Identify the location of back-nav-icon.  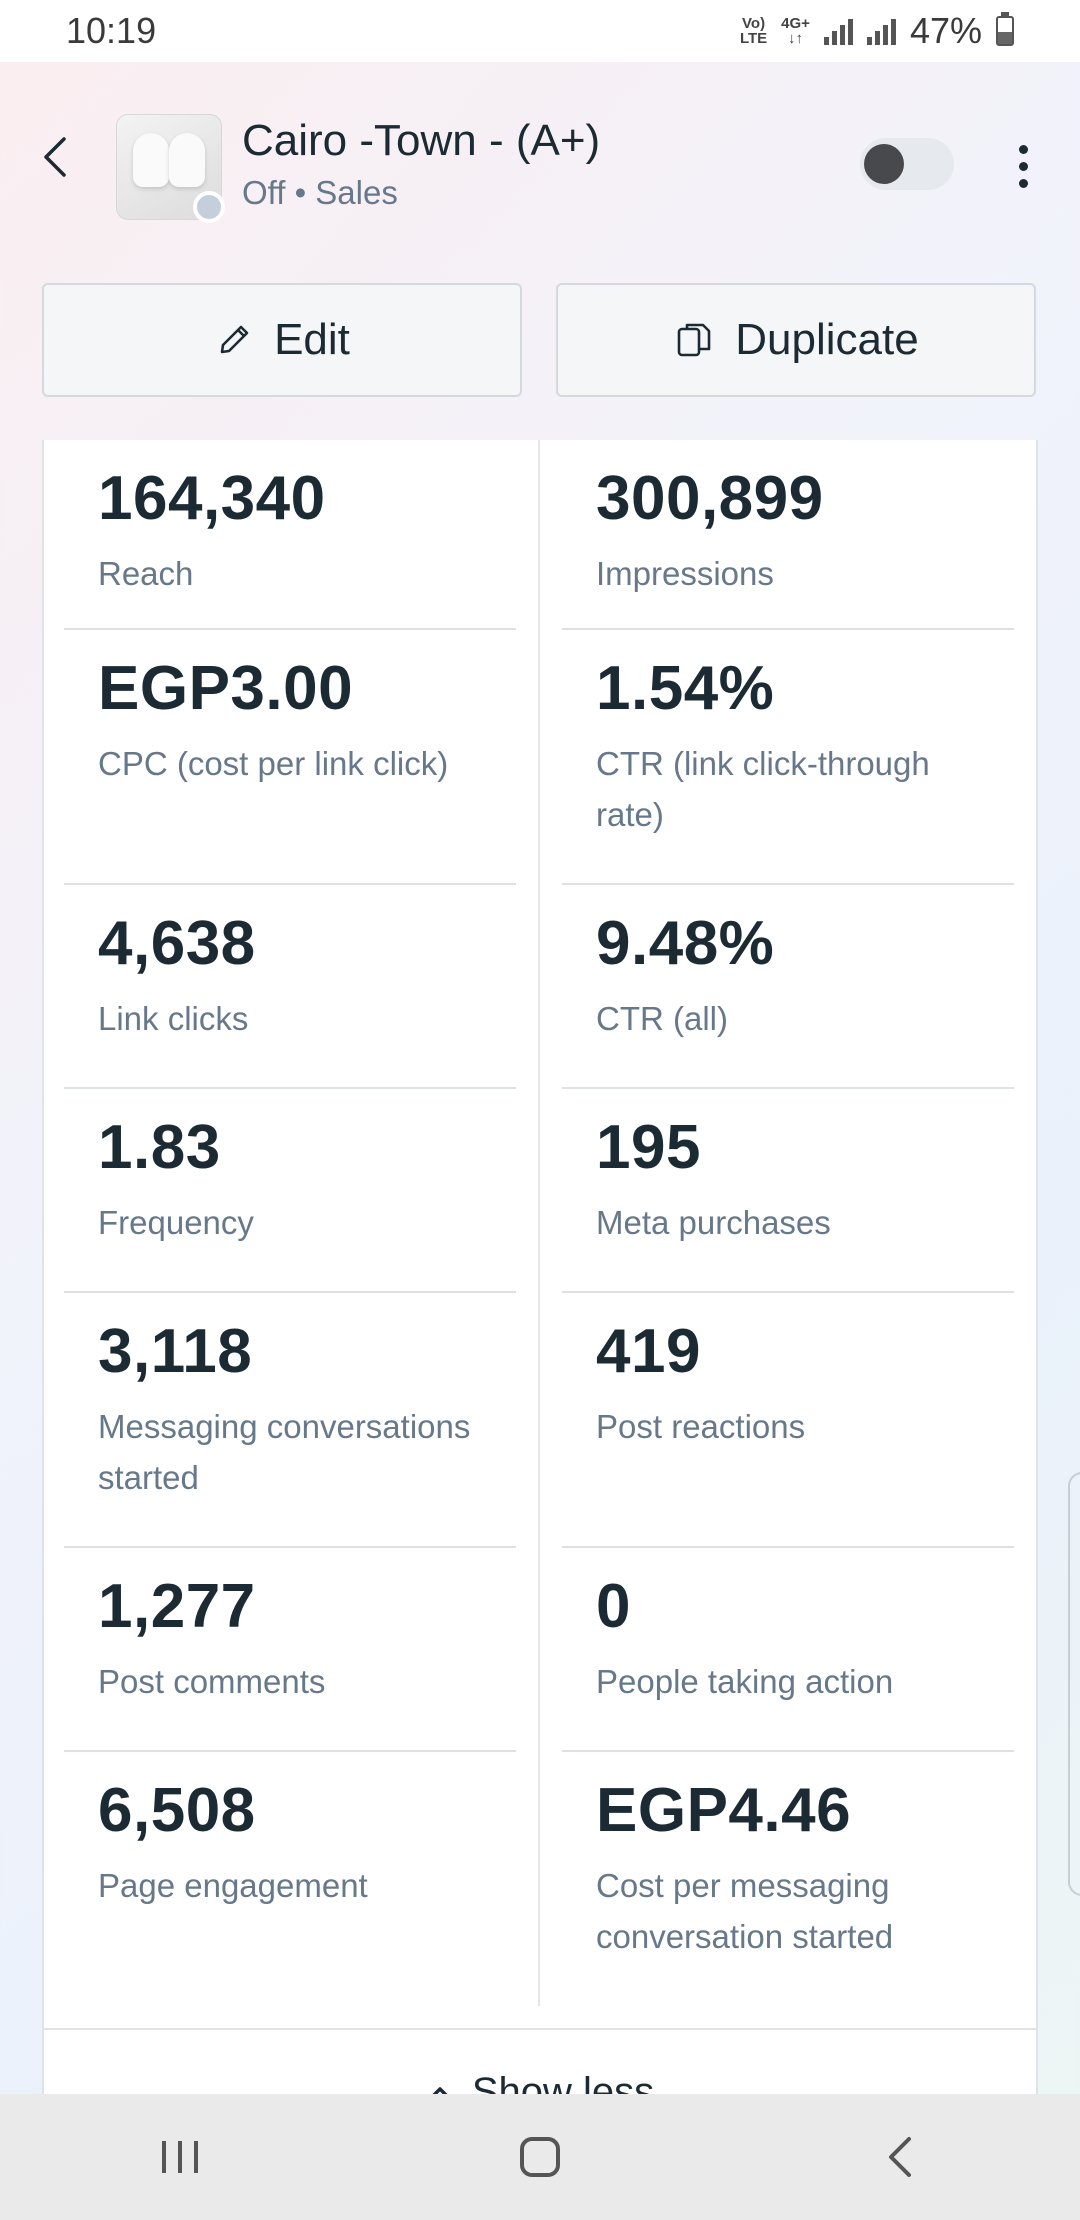
(900, 2157).